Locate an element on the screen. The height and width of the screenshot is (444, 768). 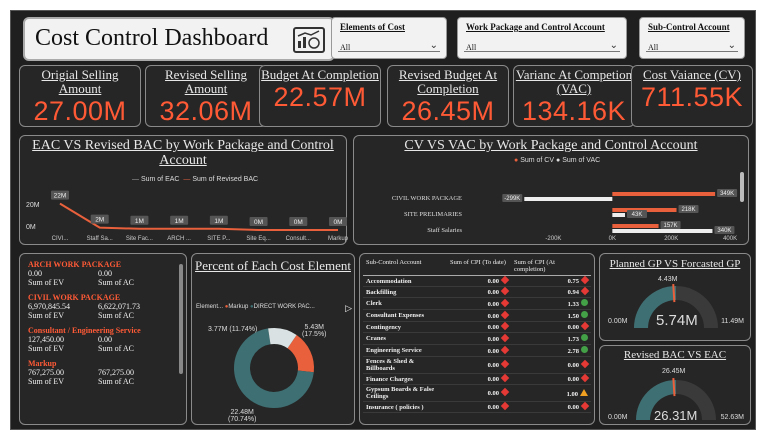
category-label: CIVIL WORK PACKAGE is located at coordinates (427, 198).